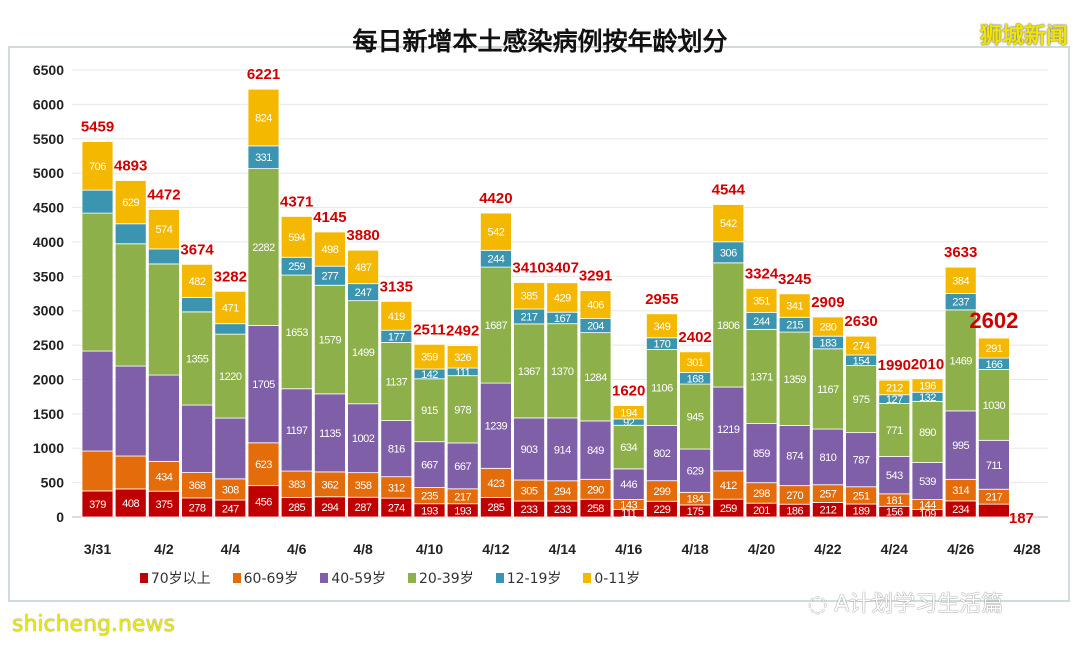 The height and width of the screenshot is (645, 1080). What do you see at coordinates (728, 326) in the screenshot?
I see `data-label: 1806` at bounding box center [728, 326].